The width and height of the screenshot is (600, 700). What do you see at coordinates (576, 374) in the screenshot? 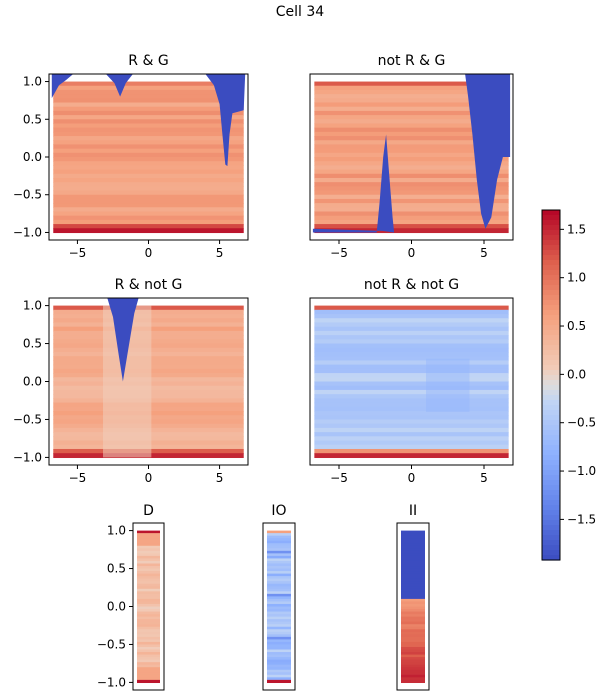
I see `colorbar-tick-label: 0.0` at bounding box center [576, 374].